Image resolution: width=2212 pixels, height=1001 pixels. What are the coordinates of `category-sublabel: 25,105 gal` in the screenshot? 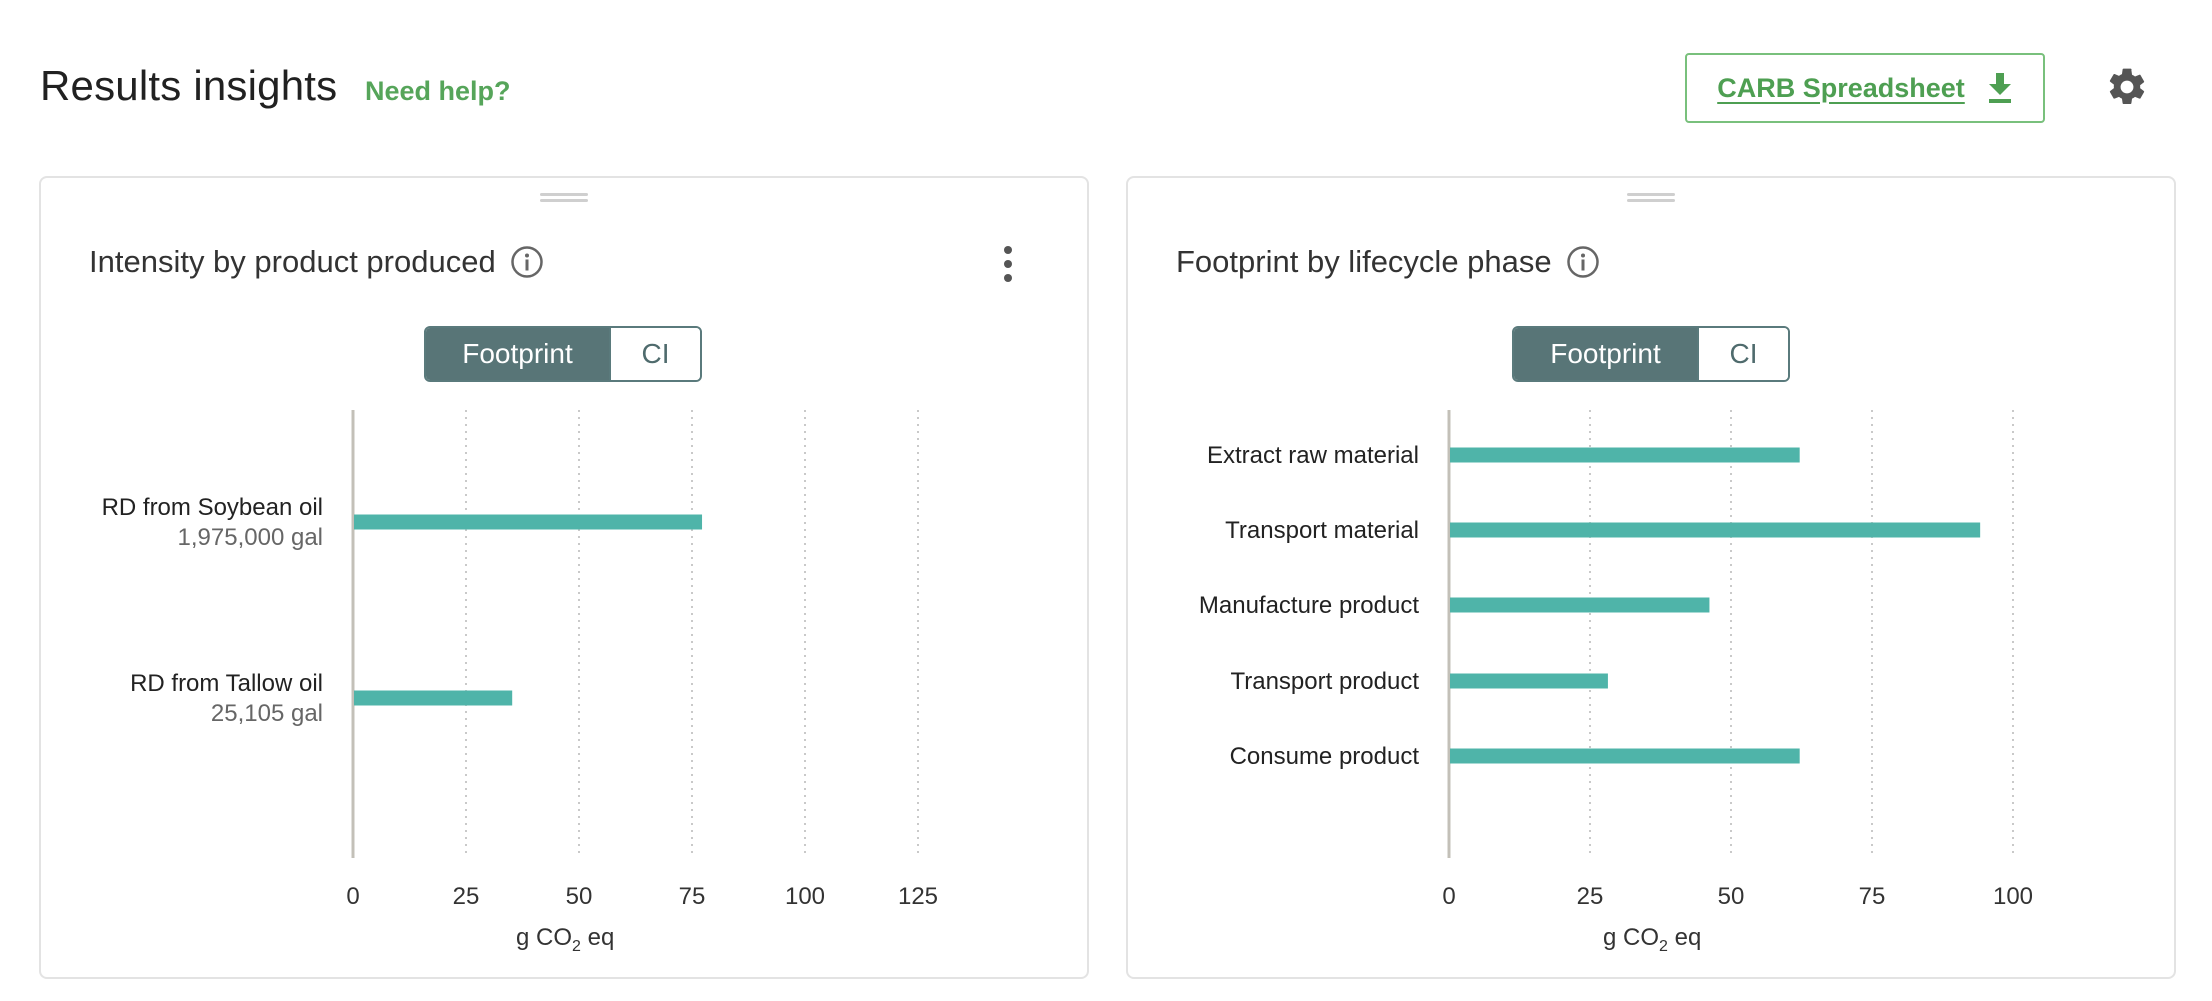 It's located at (267, 713).